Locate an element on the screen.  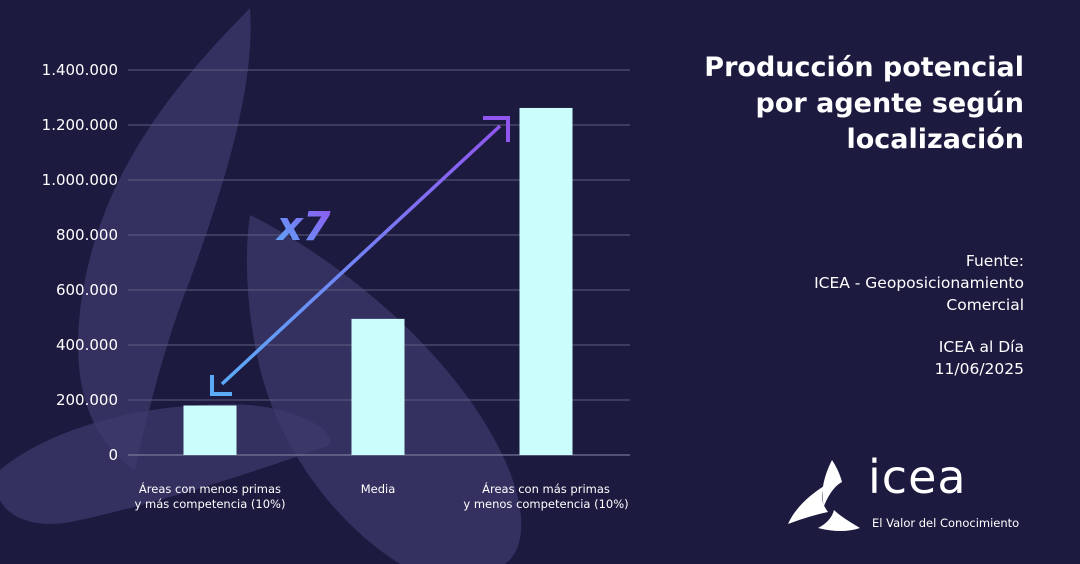
ratio-annotation: x7 is located at coordinates (303, 227).